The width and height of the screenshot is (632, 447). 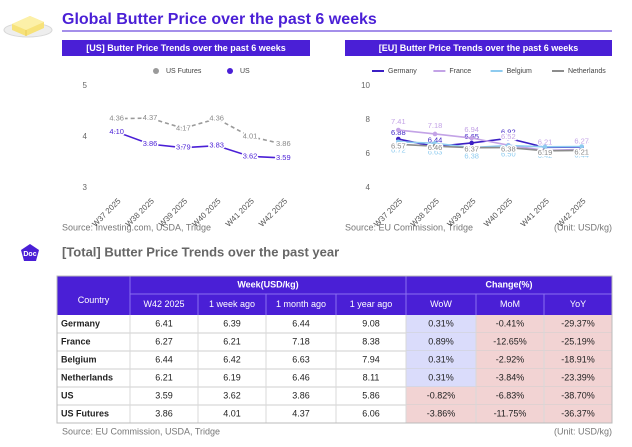 What do you see at coordinates (471, 129) in the screenshot?
I see `value-label: 6.94` at bounding box center [471, 129].